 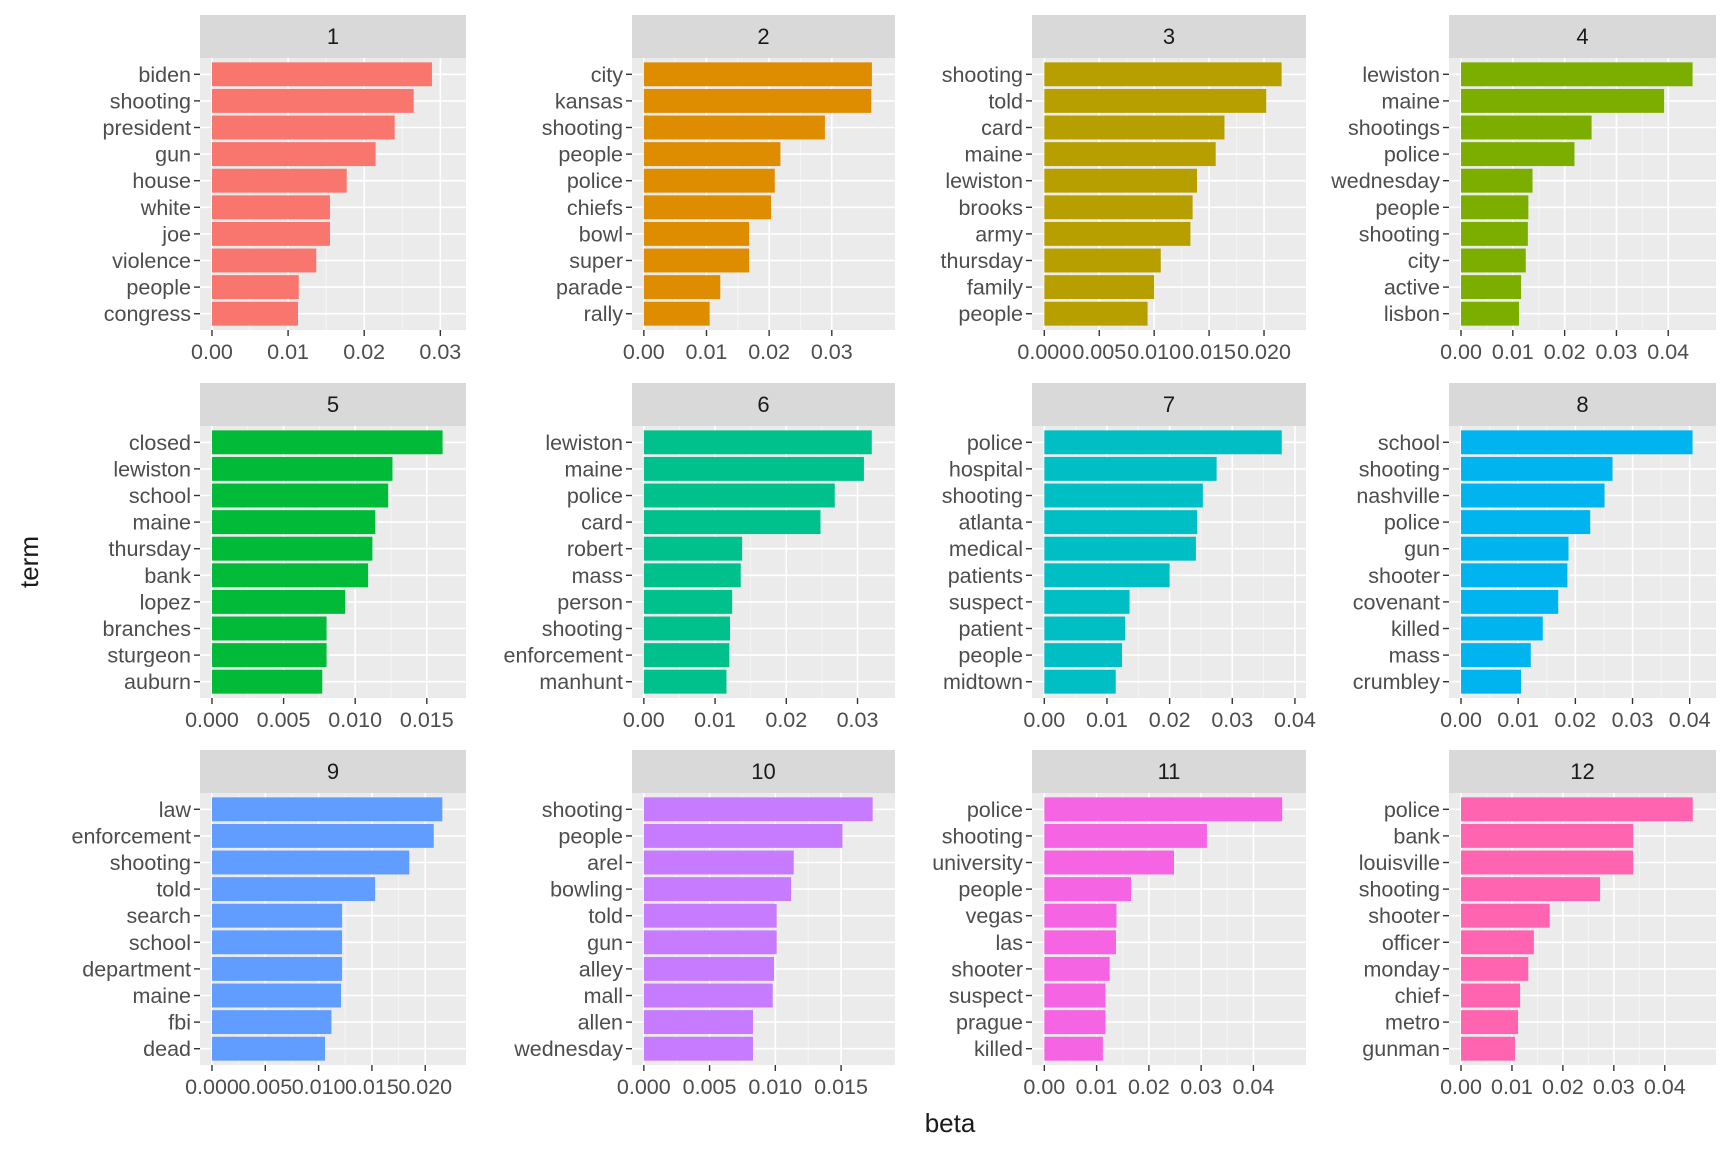 I want to click on x-tick-label: 0.020, so click(x=1264, y=352).